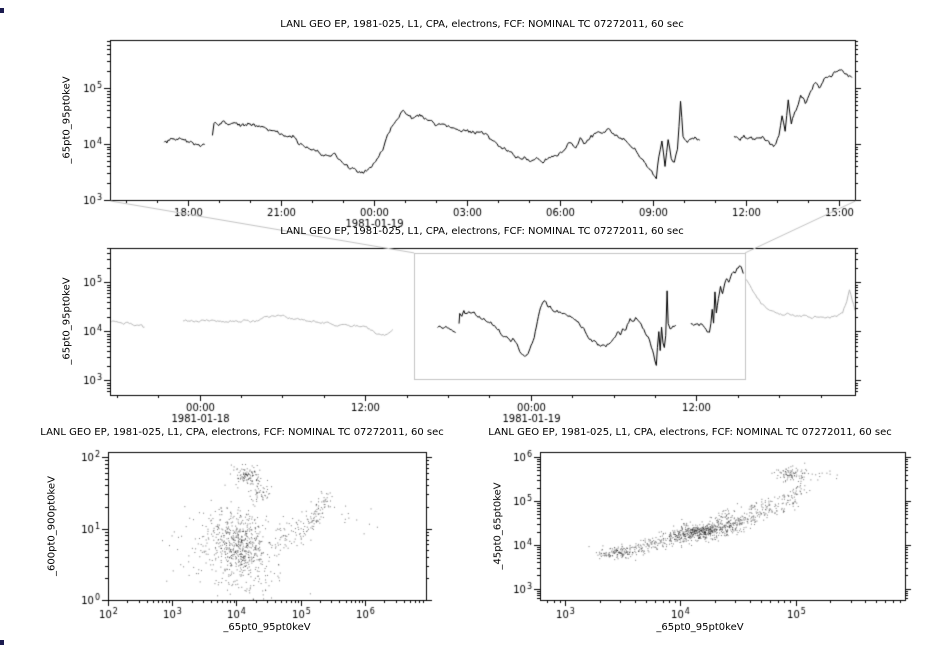  I want to click on panel4-y-axis-label: _45pt0_65pt0keV, so click(498, 526).